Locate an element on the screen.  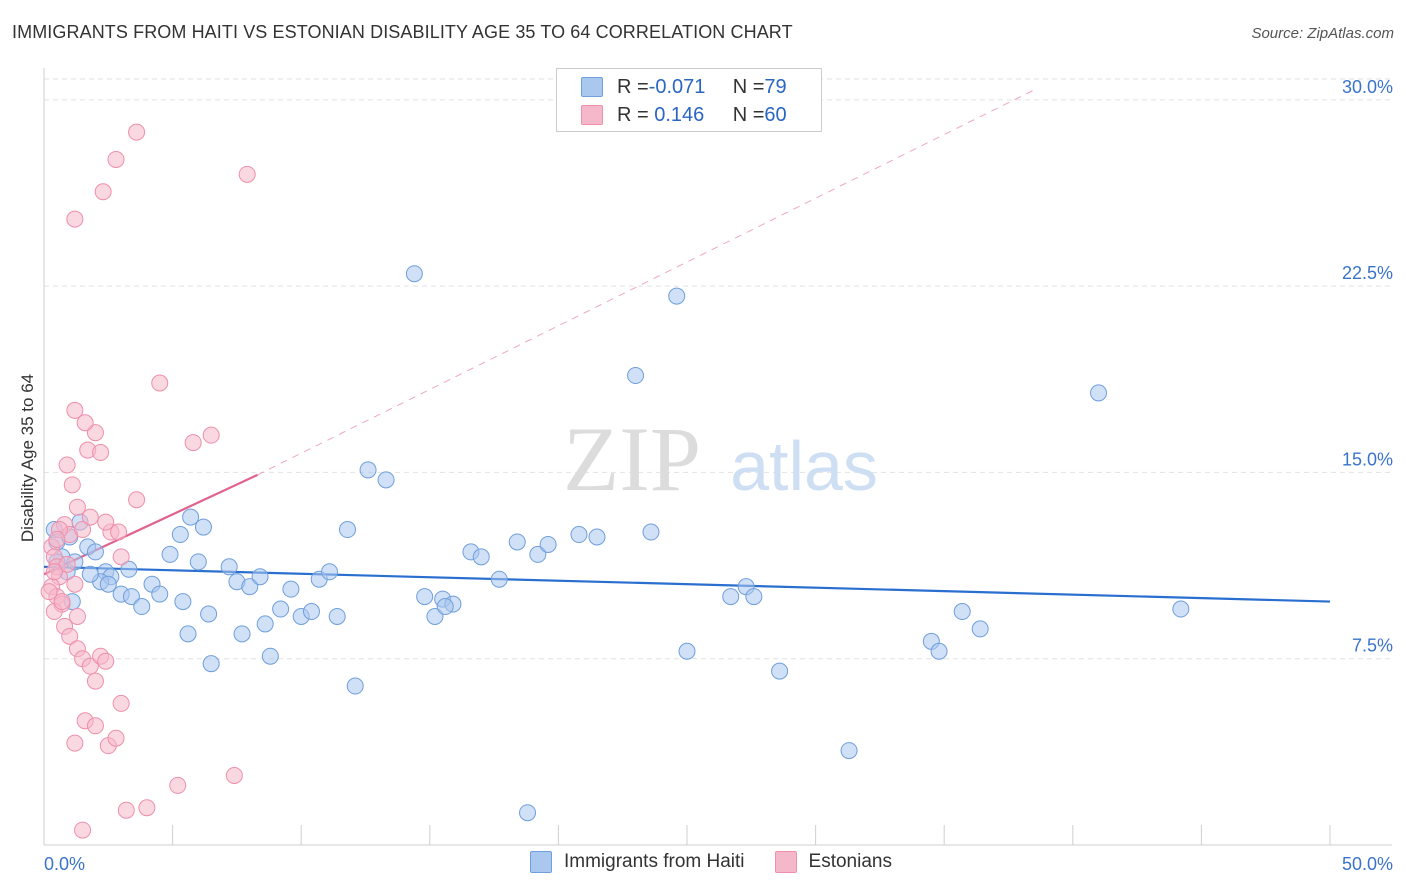
x-tick-label-end: 50.0% is located at coordinates (1367, 864).